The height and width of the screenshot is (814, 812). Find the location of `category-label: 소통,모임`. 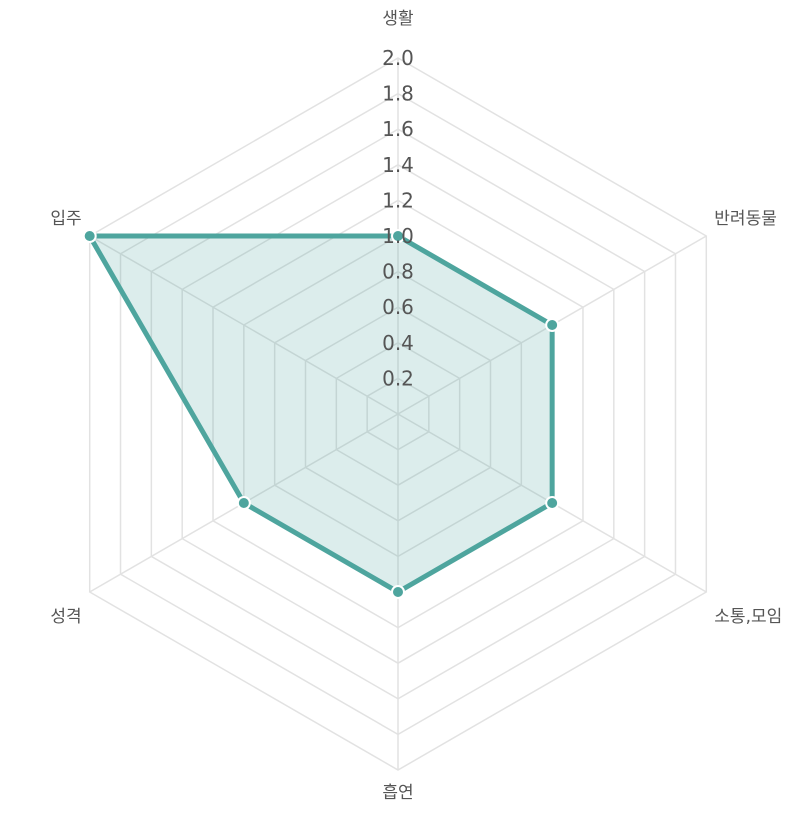

category-label: 소통,모임 is located at coordinates (748, 617).